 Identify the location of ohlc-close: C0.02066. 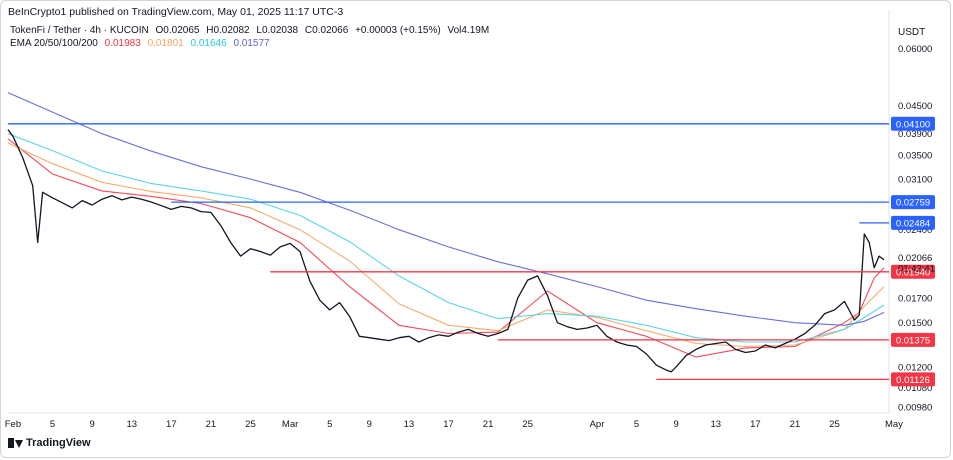
(326, 30).